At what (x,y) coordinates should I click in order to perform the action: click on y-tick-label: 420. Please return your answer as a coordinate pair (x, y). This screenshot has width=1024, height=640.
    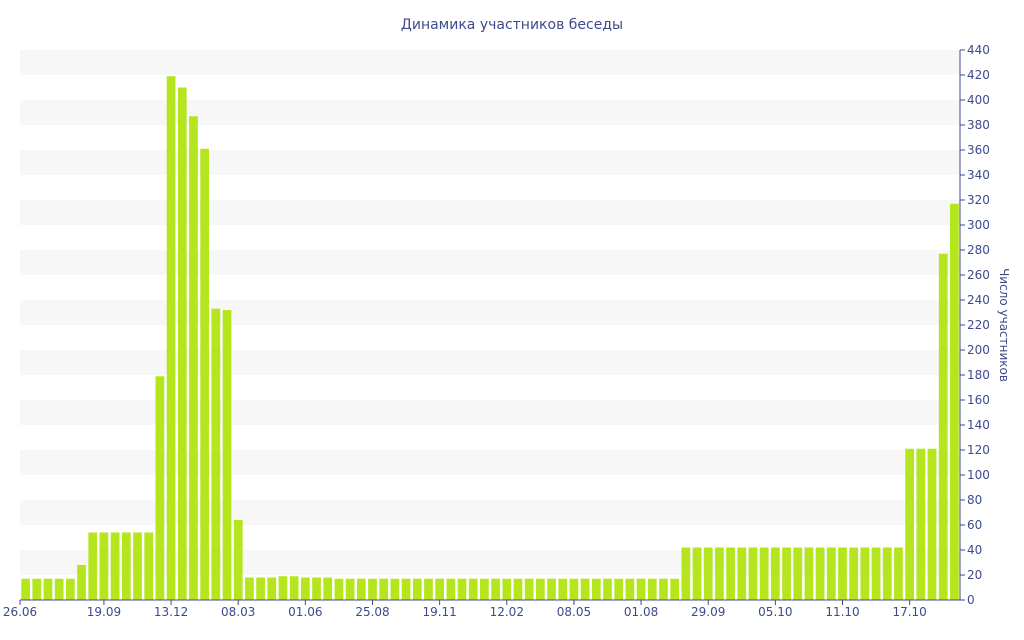
    Looking at the image, I should click on (978, 75).